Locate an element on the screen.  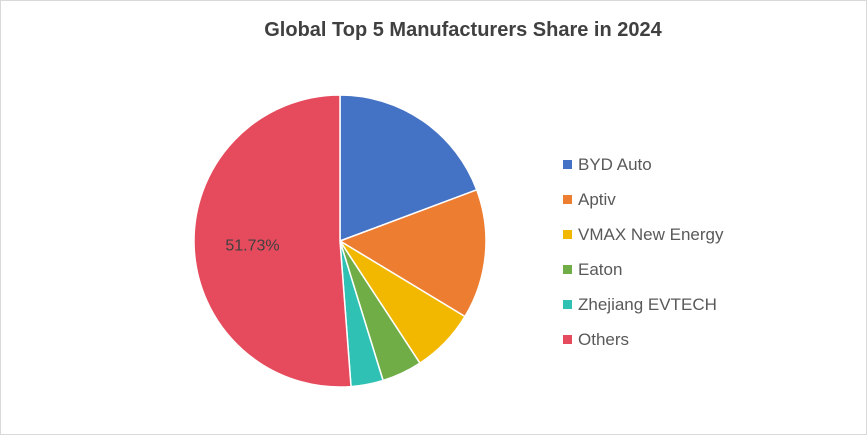
legend-item-byd-auto: BYD Auto is located at coordinates (643, 164).